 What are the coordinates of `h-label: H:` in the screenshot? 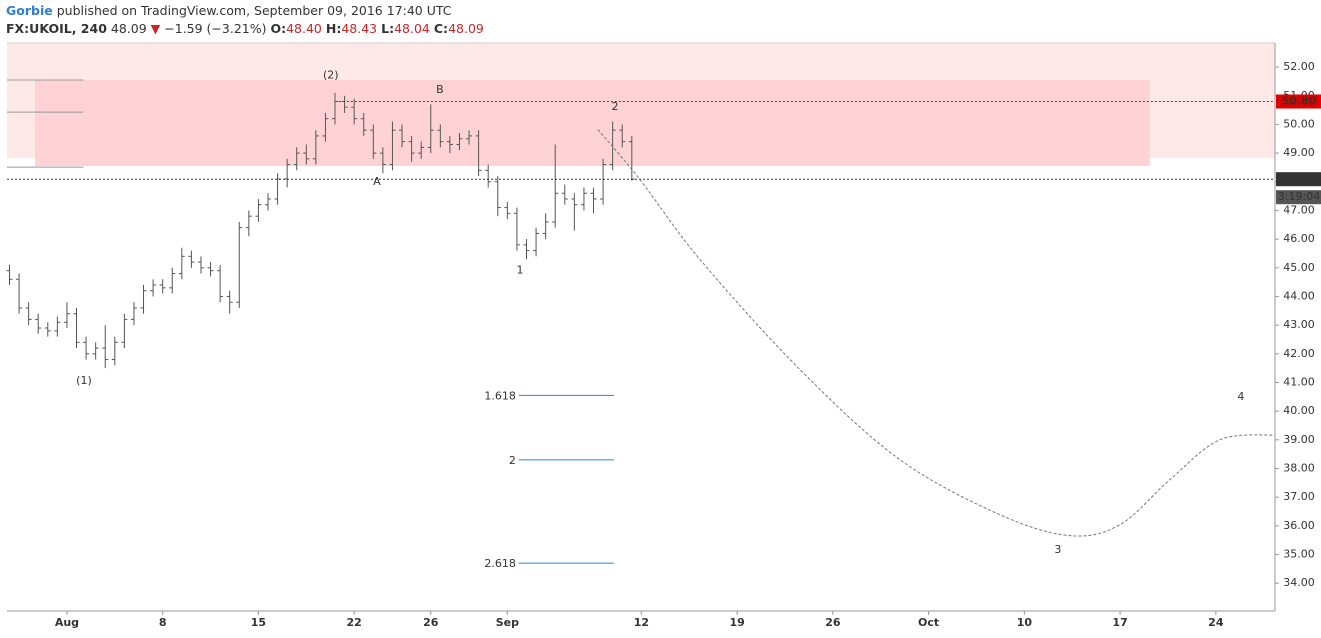 It's located at (333, 28).